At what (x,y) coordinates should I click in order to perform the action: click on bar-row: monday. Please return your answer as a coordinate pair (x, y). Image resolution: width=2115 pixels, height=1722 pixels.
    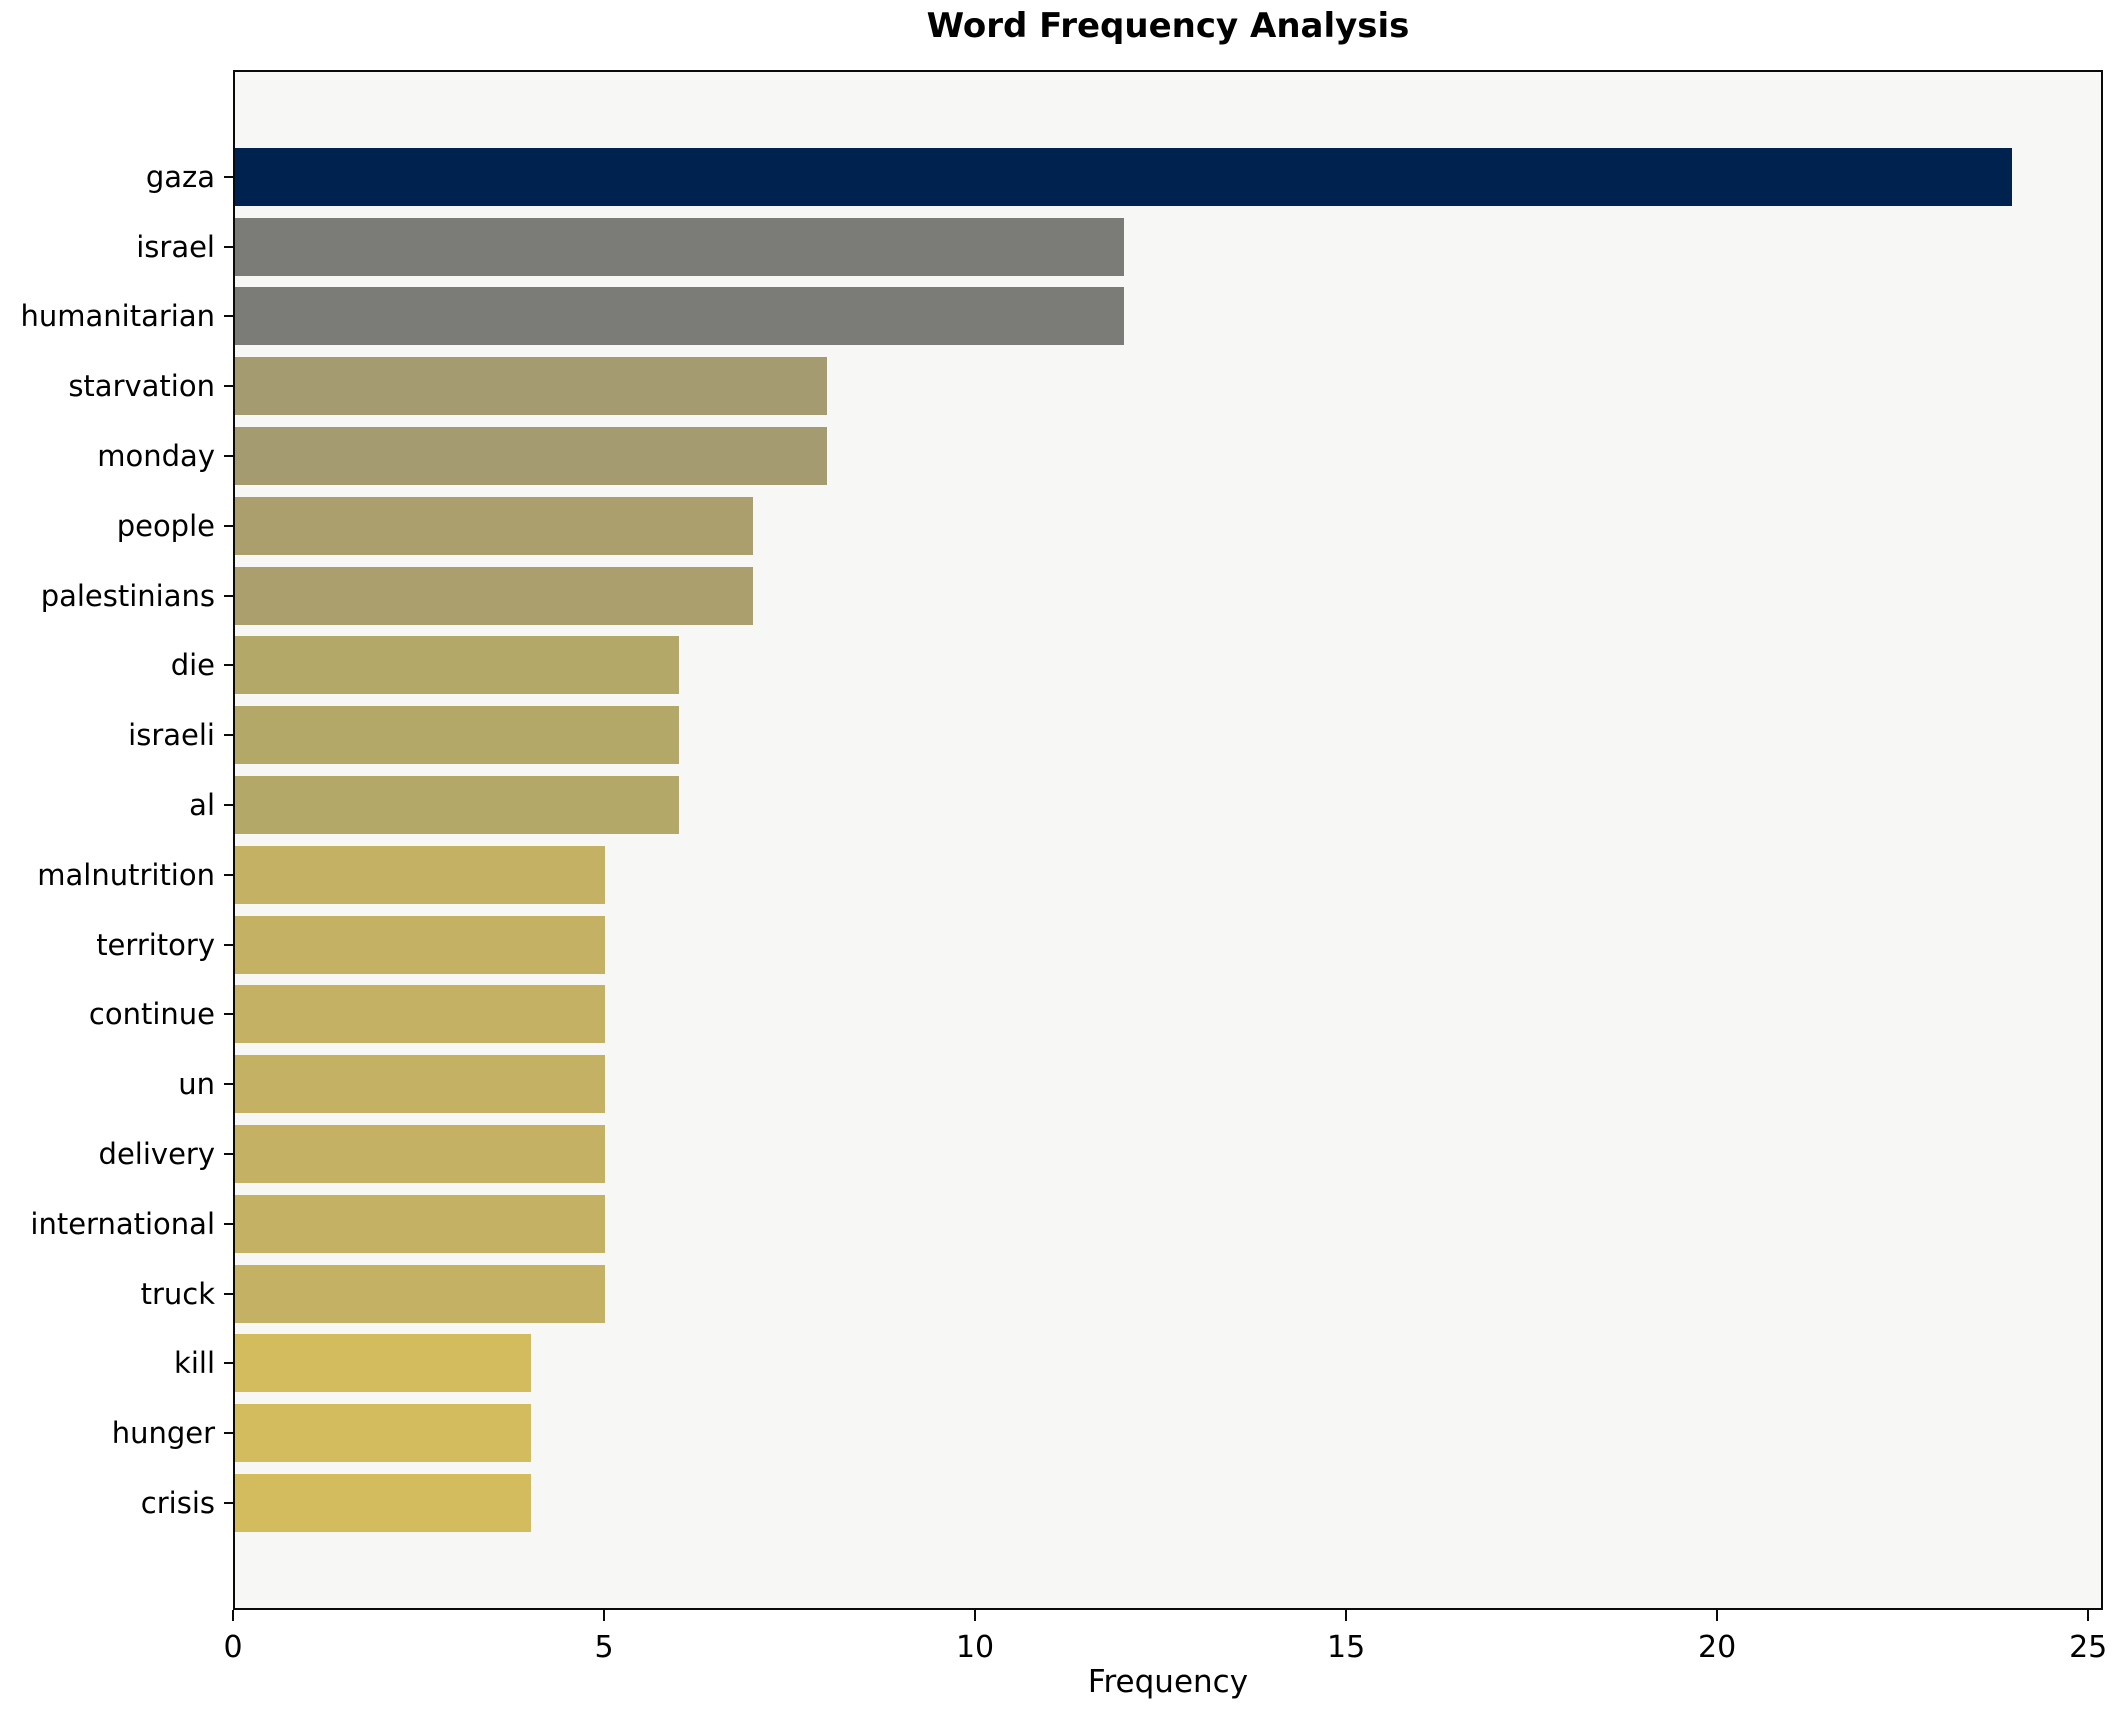
    Looking at the image, I should click on (1099, 456).